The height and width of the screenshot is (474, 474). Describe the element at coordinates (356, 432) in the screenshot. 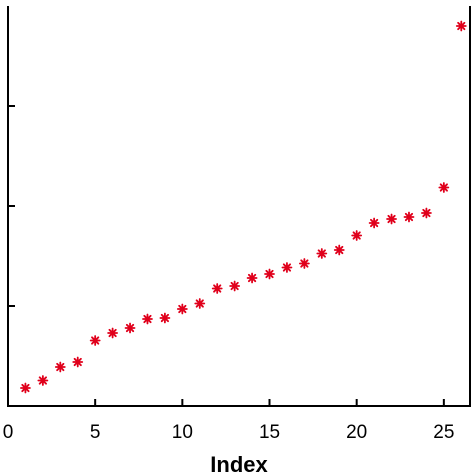

I see `x-tick-label: 20` at that location.